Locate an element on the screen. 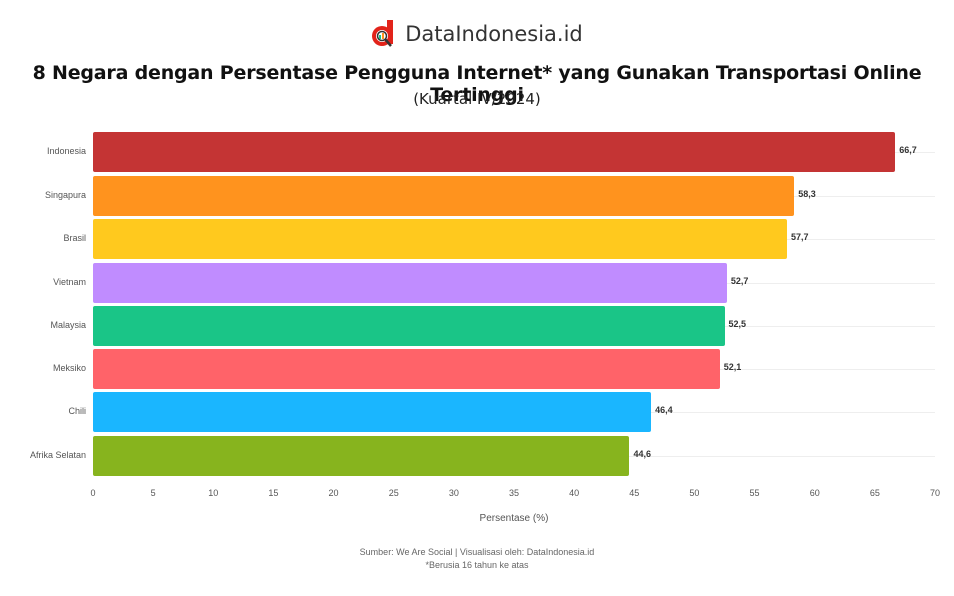 The image size is (954, 596). x-tick-label: 45 is located at coordinates (634, 493).